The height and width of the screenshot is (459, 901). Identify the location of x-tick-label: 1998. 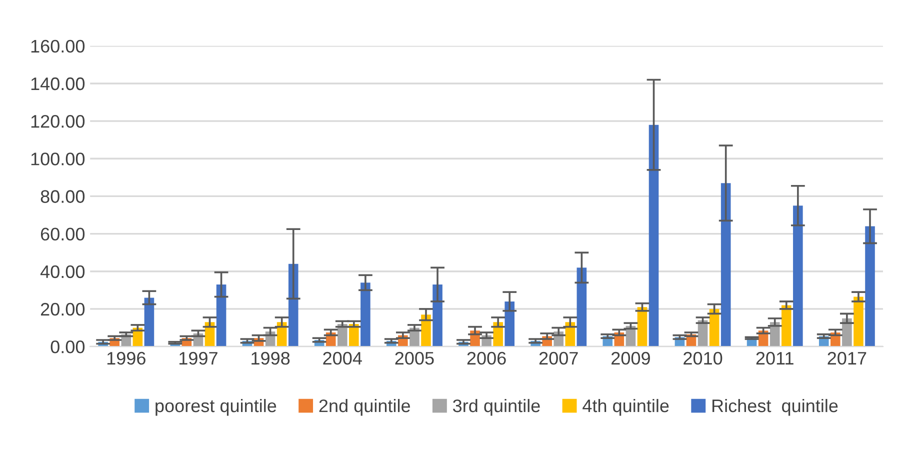
(271, 358).